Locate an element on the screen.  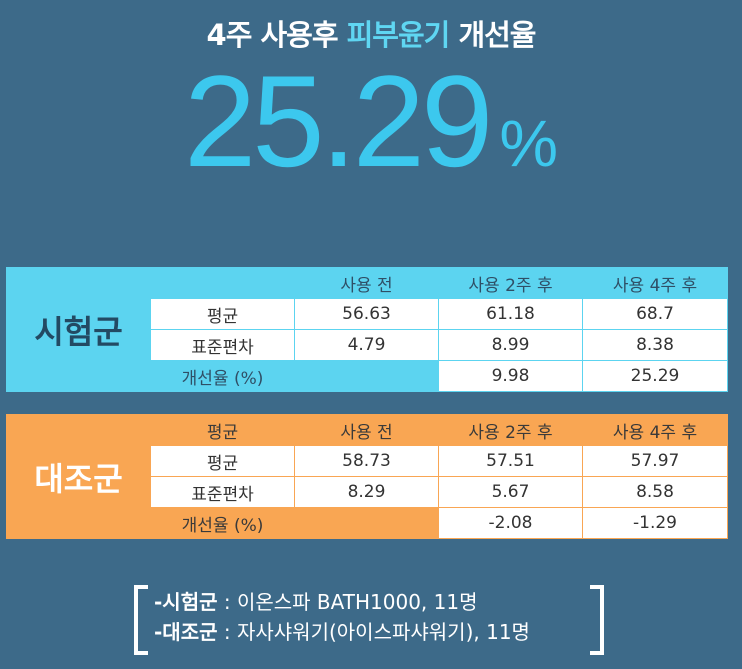
table-row: 표준편차 8.29 5.67 8.58 is located at coordinates (367, 492).